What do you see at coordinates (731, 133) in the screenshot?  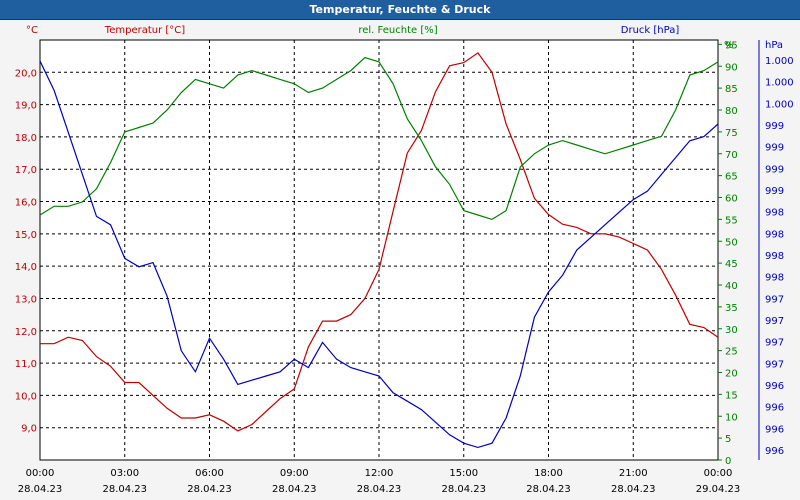 I see `y-tick-humidity: 75` at bounding box center [731, 133].